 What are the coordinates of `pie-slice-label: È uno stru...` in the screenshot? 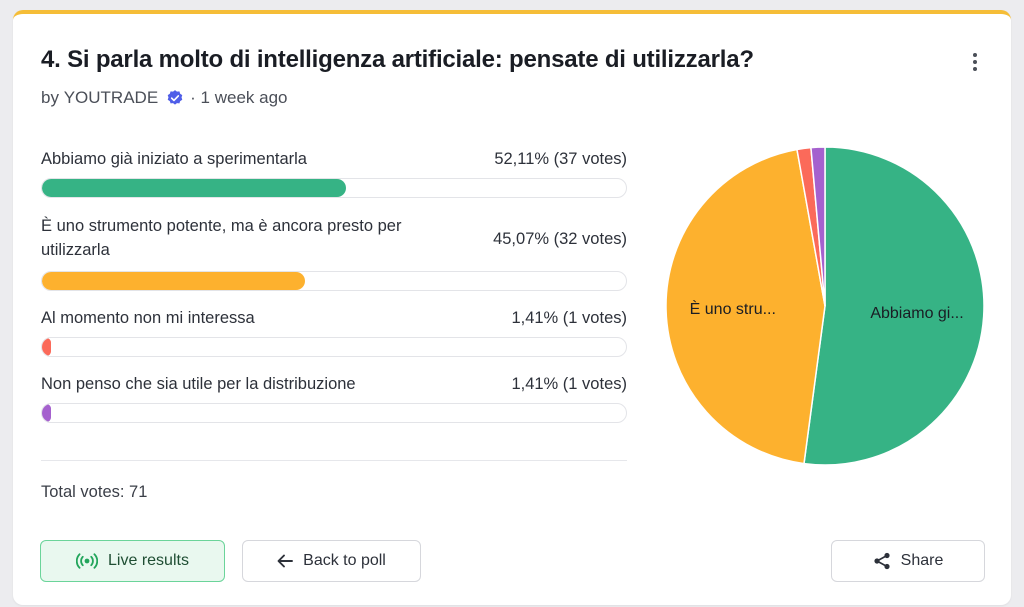 It's located at (733, 308).